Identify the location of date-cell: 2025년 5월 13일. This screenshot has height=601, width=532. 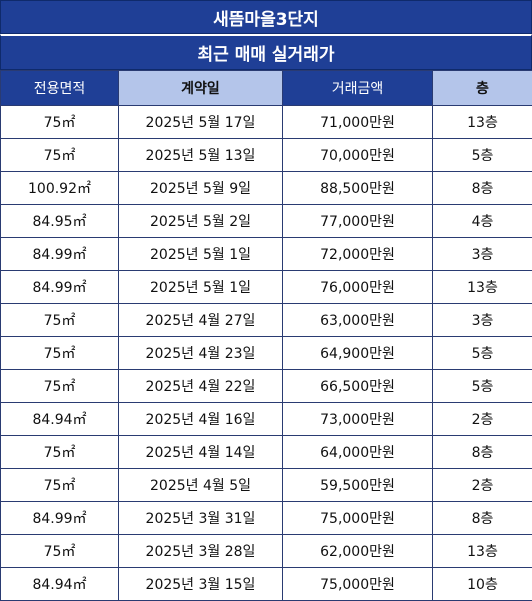
(201, 155).